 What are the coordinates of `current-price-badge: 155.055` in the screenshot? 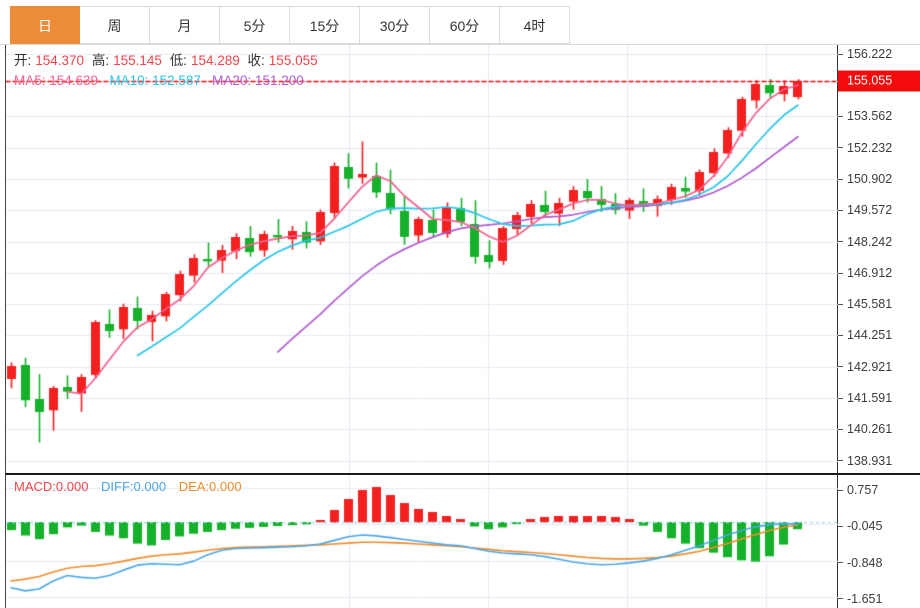 It's located at (879, 81).